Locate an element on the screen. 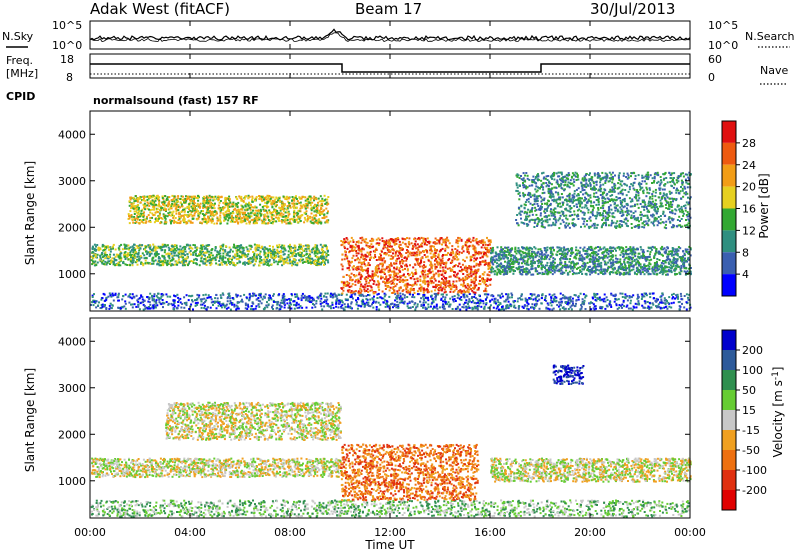 The height and width of the screenshot is (554, 800). nsky-label: N.Sky is located at coordinates (18, 36).